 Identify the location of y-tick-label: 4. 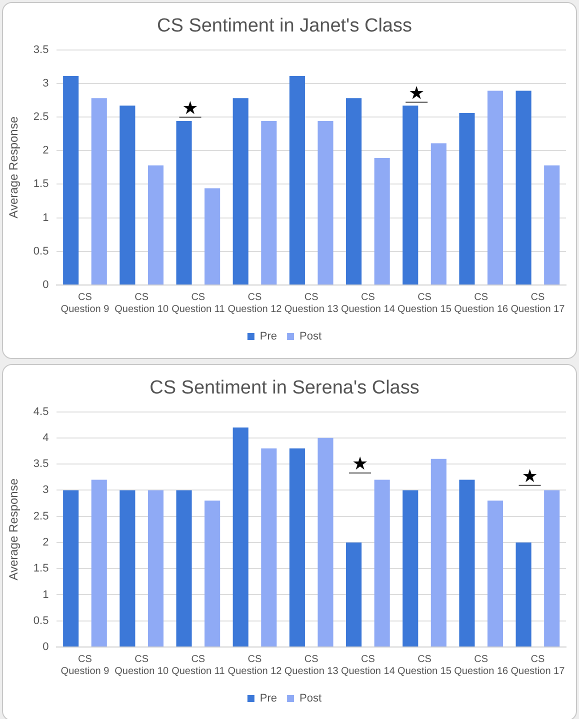
(45, 438).